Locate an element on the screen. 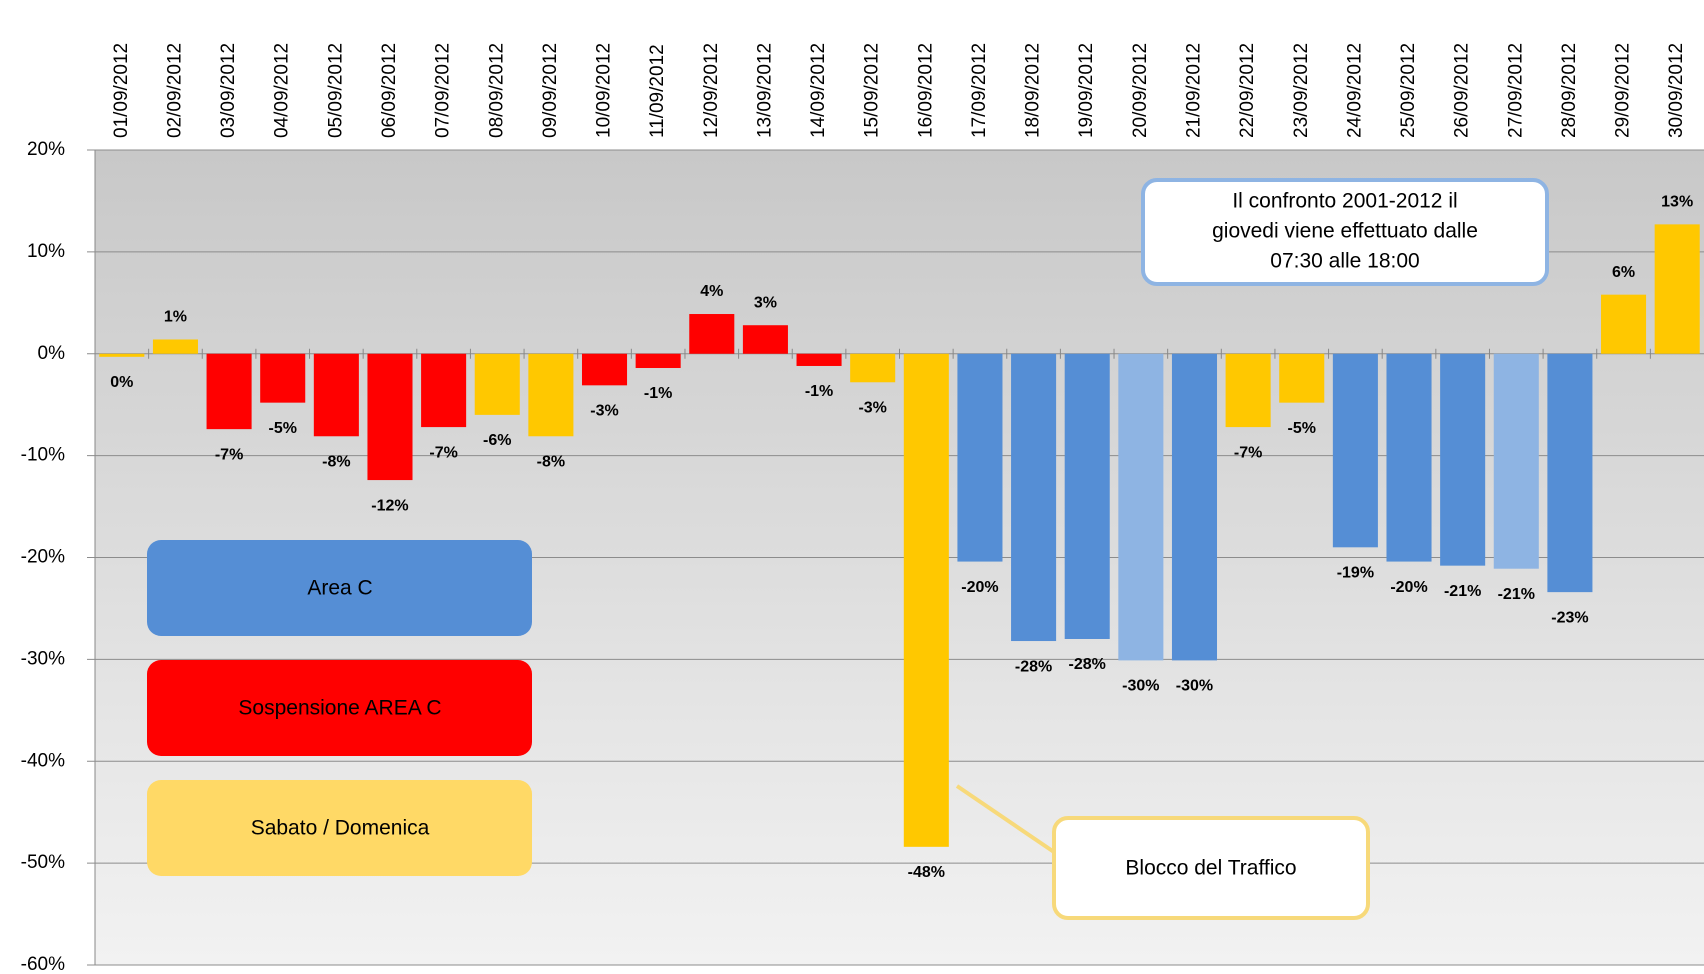 The height and width of the screenshot is (974, 1704). x-tick-label: 17/09/2012 is located at coordinates (979, 90).